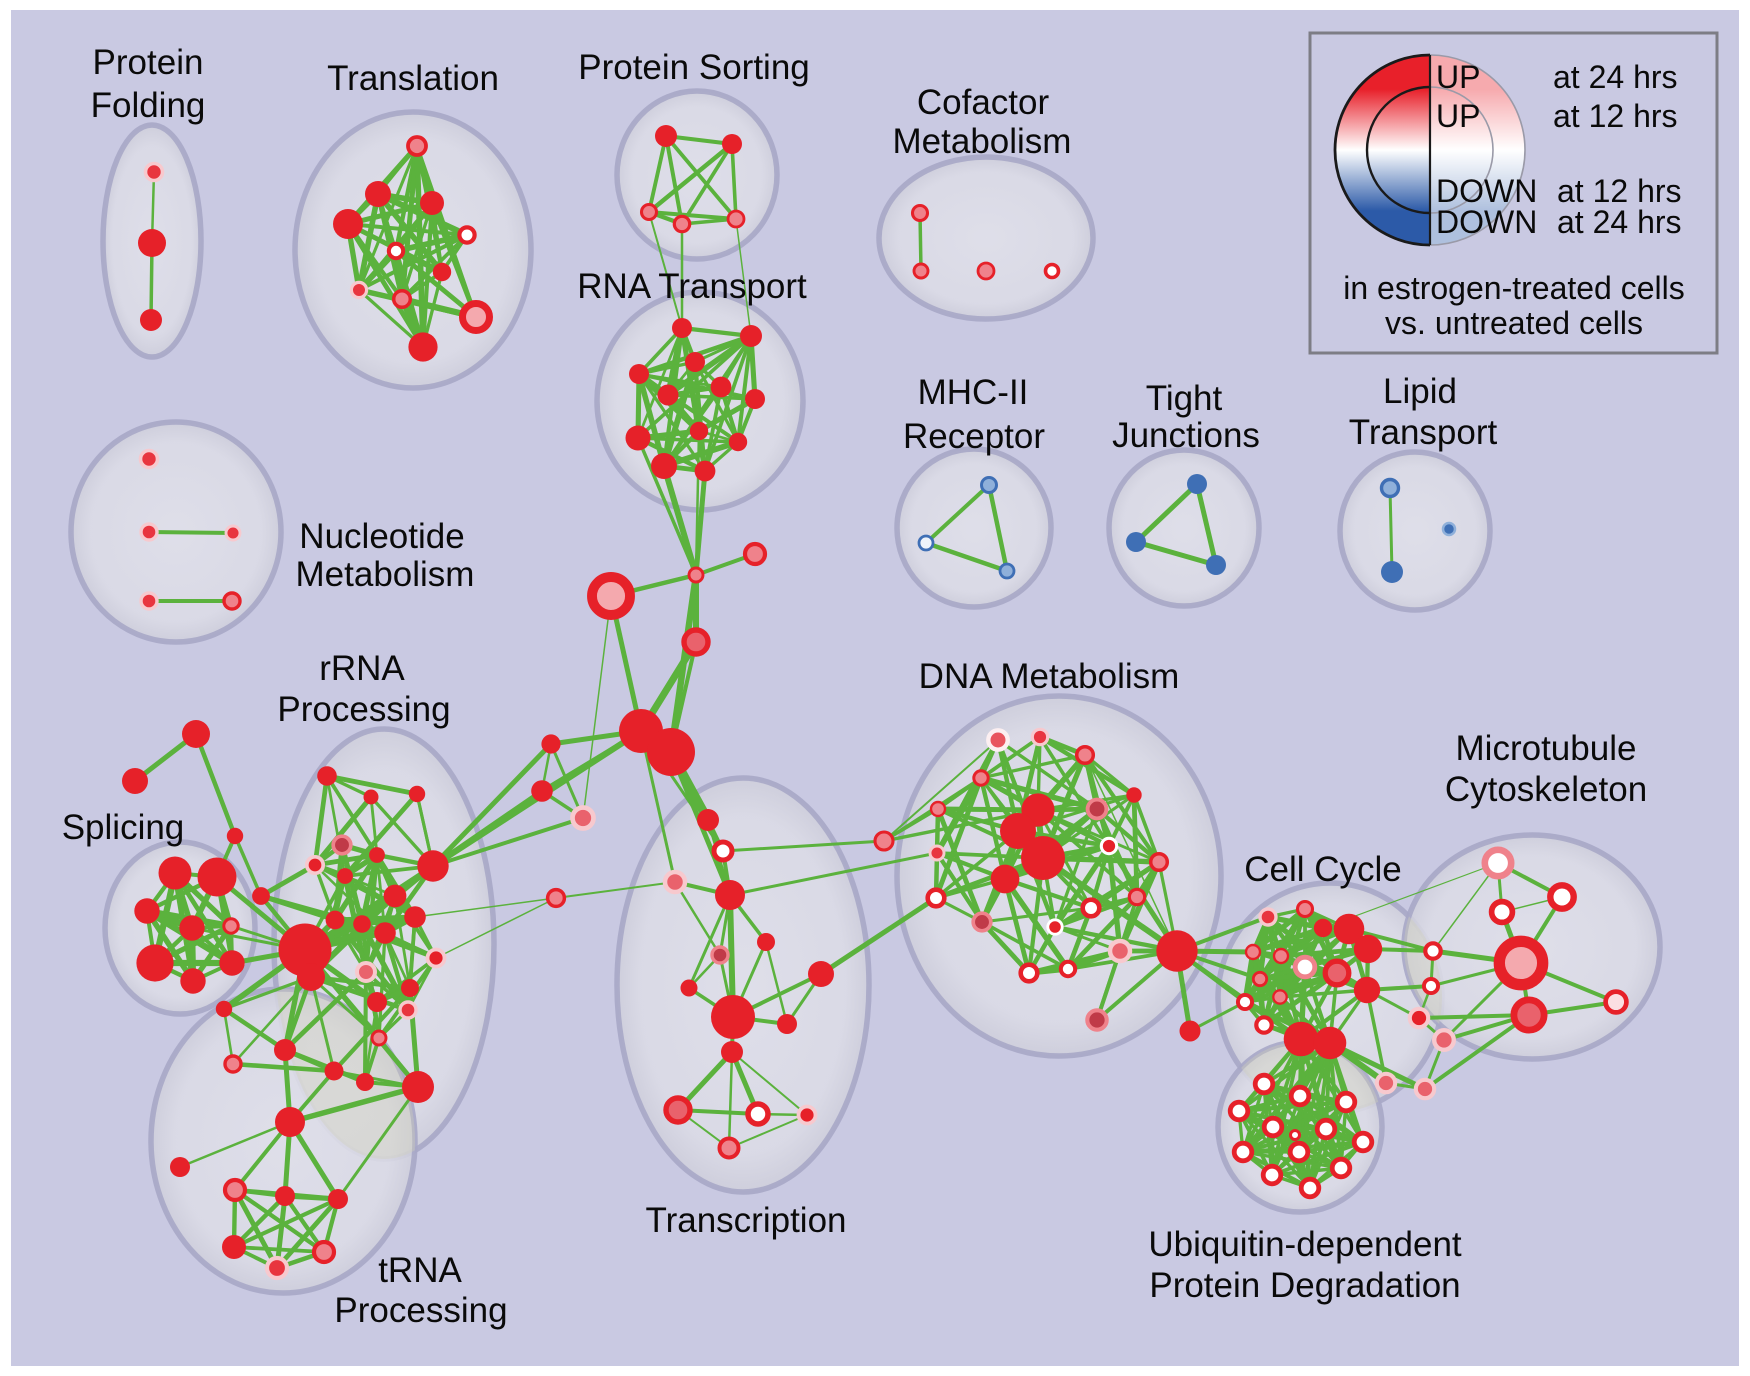  I want to click on svg-text: rRNA, so click(362, 668).